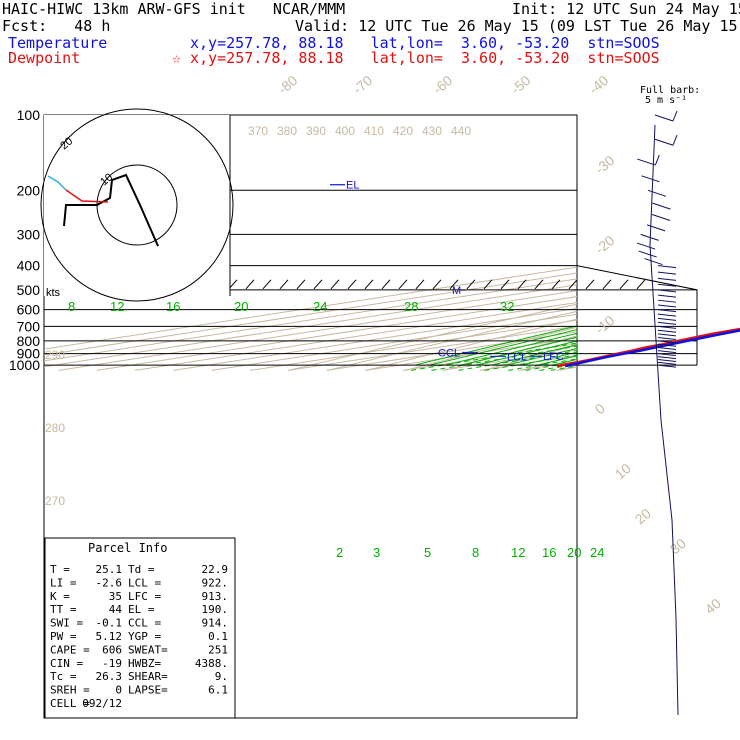 Image resolution: width=740 pixels, height=740 pixels. Describe the element at coordinates (141, 609) in the screenshot. I see `parcel-key: EL =` at that location.